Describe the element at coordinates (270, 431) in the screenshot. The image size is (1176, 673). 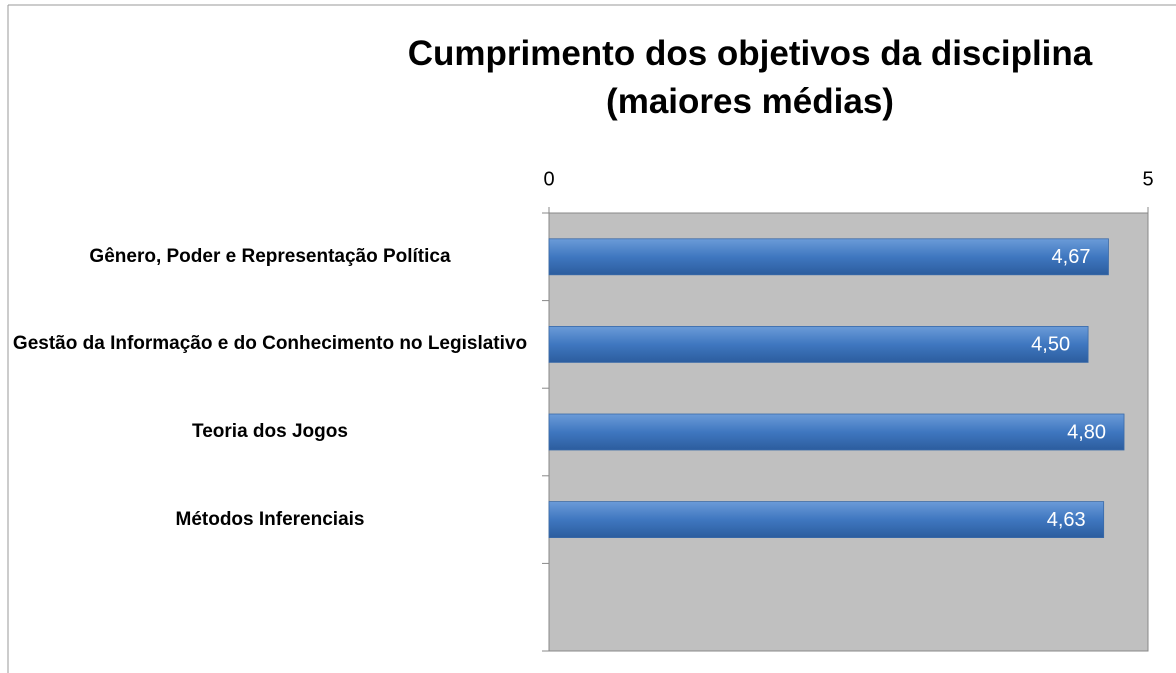
I see `y-tick-label: Teoria dos Jogos` at that location.